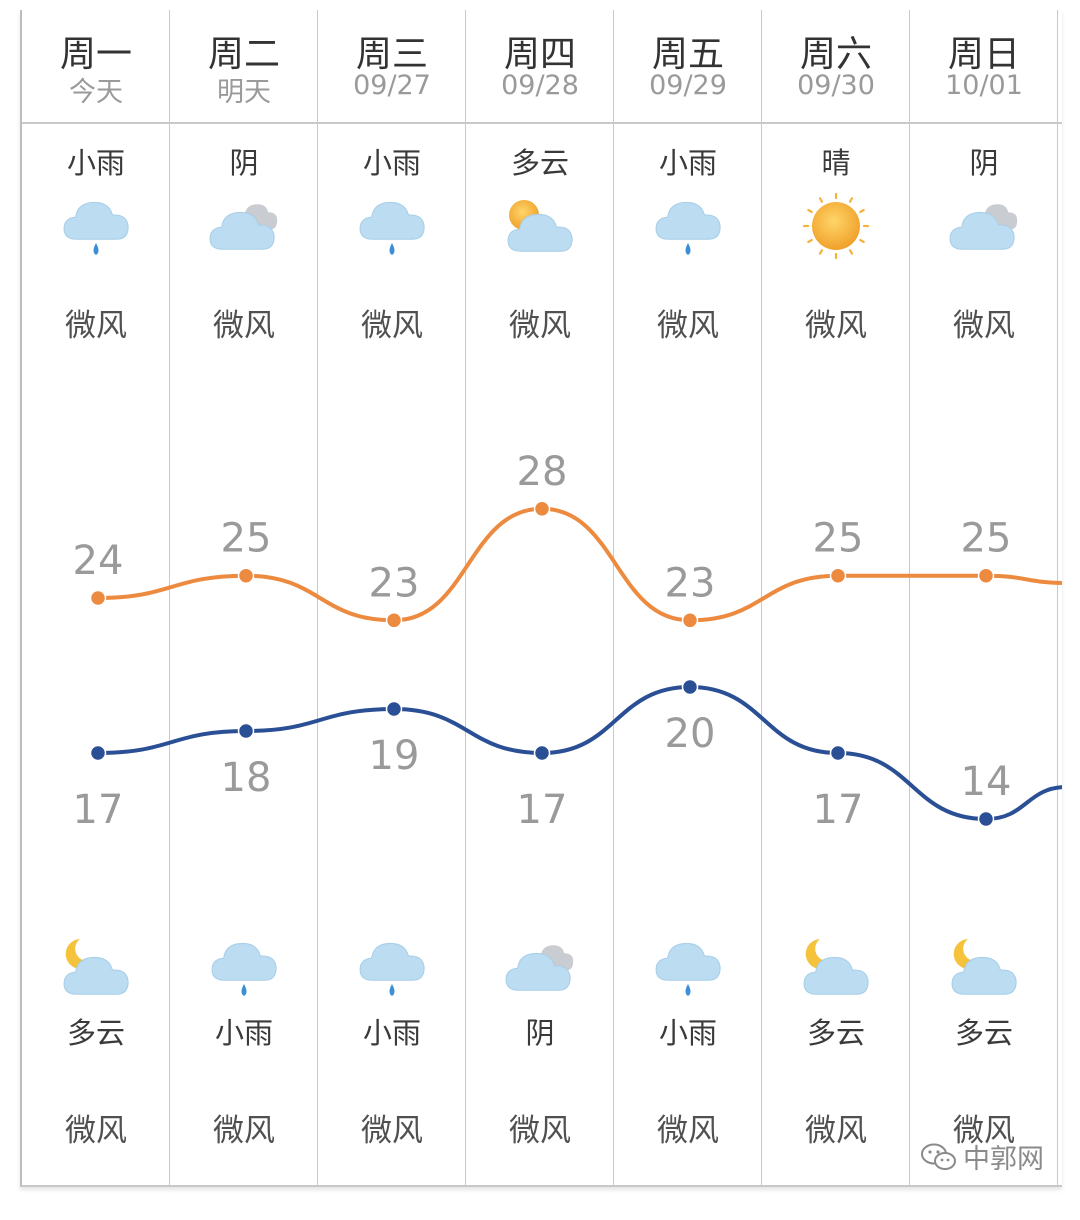 Image resolution: width=1080 pixels, height=1220 pixels. Describe the element at coordinates (391, 54) in the screenshot. I see `weekday-label: 周三` at that location.